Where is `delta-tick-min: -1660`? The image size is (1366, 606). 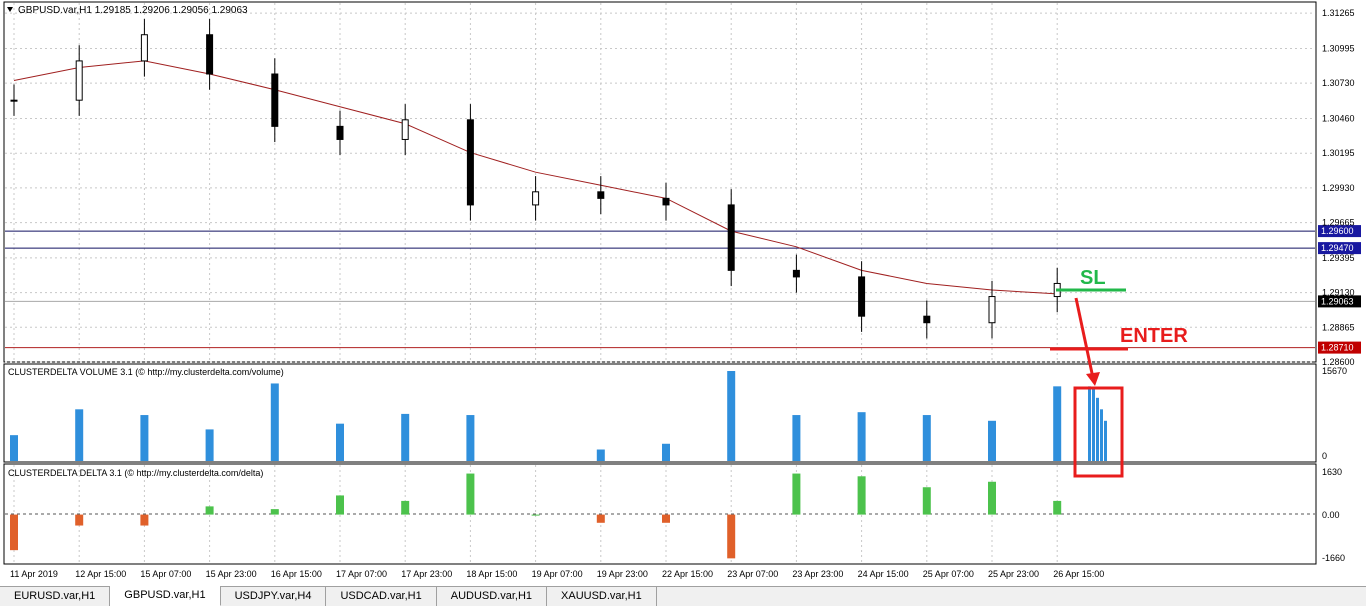
delta-tick-min: -1660 is located at coordinates (1333, 558).